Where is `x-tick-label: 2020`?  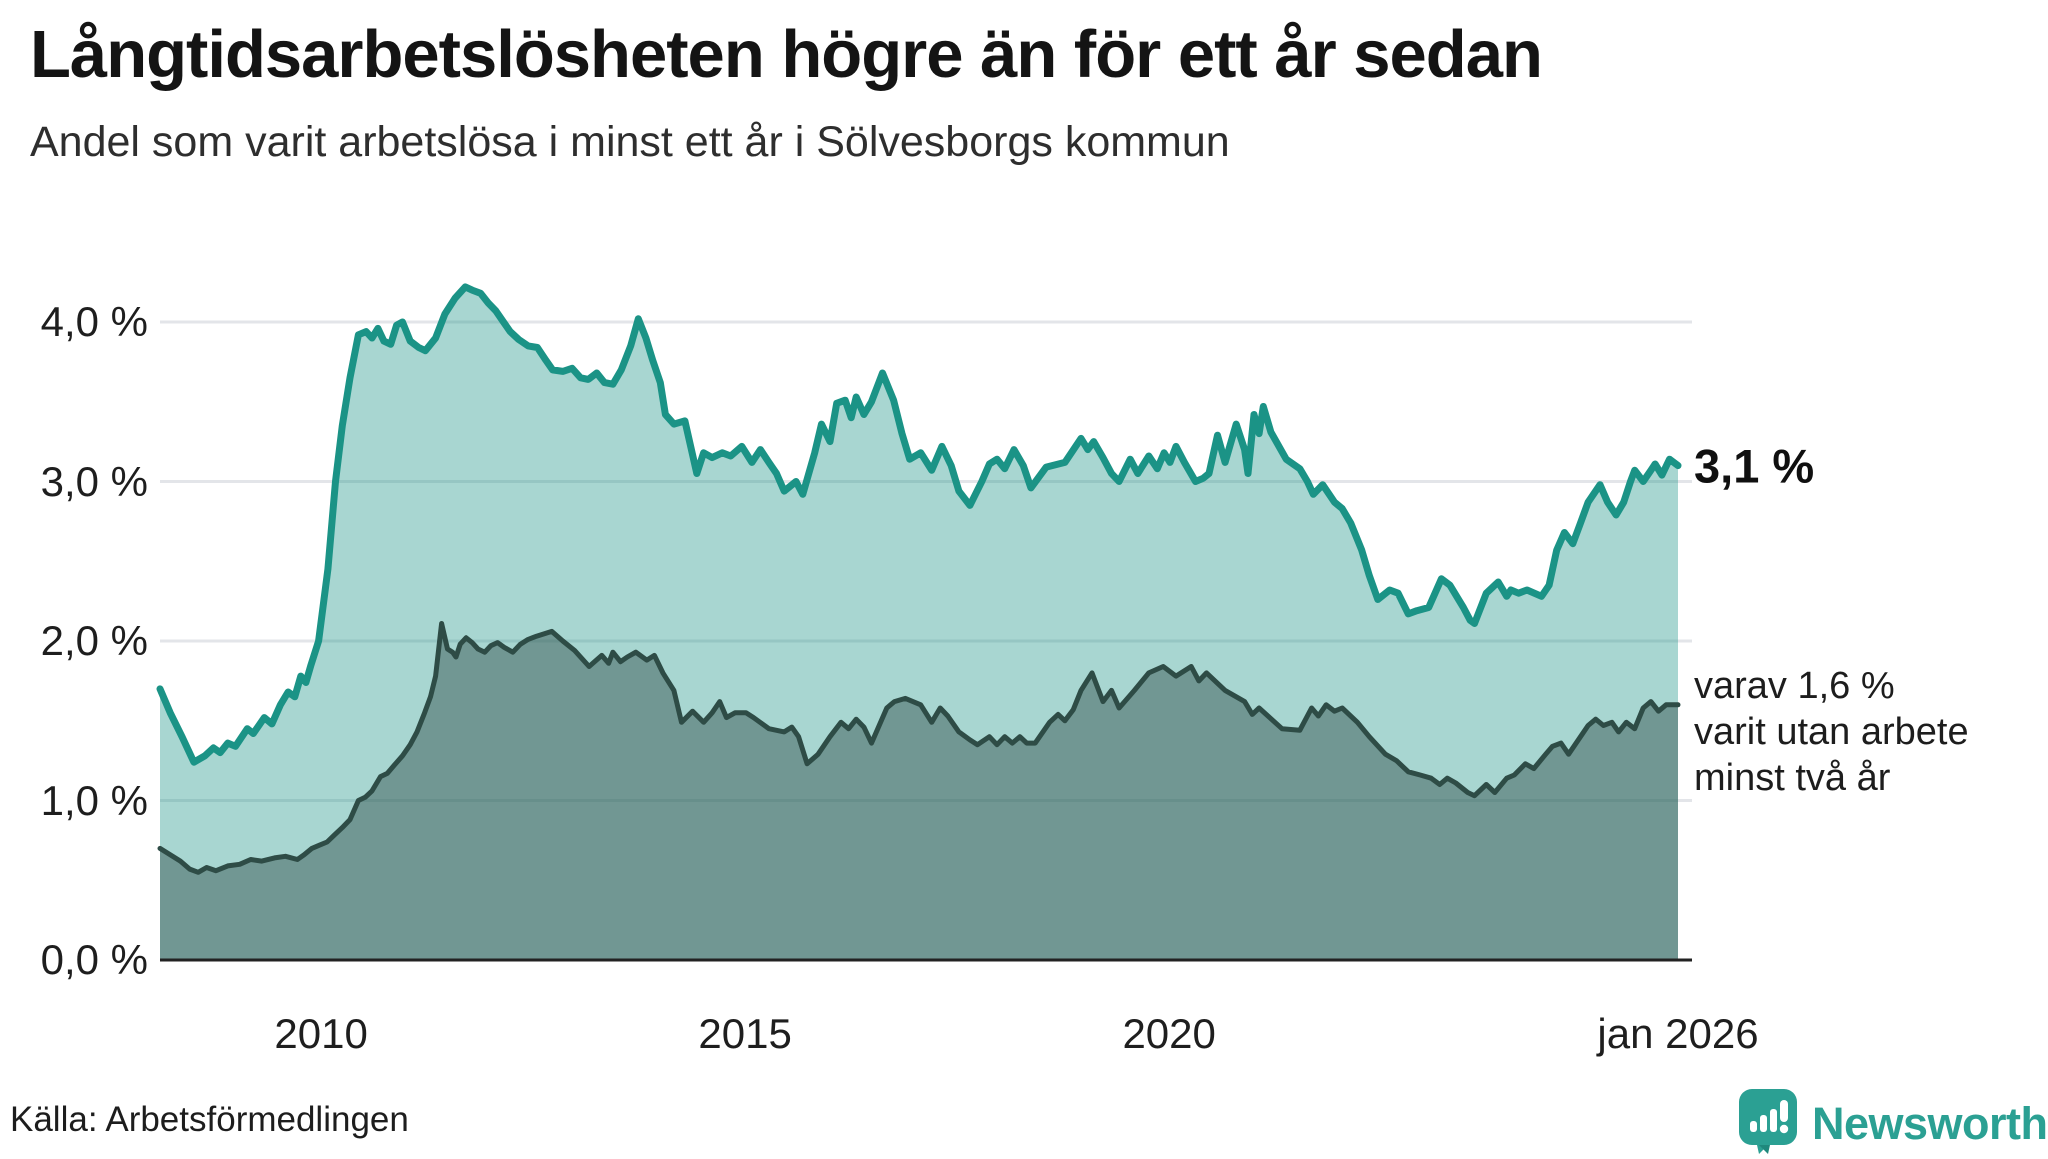 x-tick-label: 2020 is located at coordinates (1169, 1033).